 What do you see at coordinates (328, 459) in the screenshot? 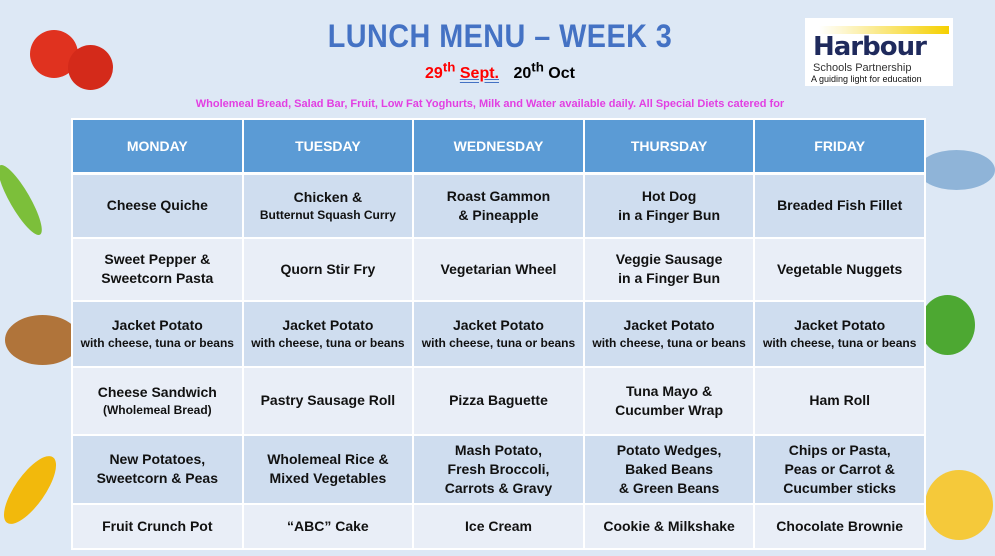
I see `menu-item-line: Wholemeal Rice &` at bounding box center [328, 459].